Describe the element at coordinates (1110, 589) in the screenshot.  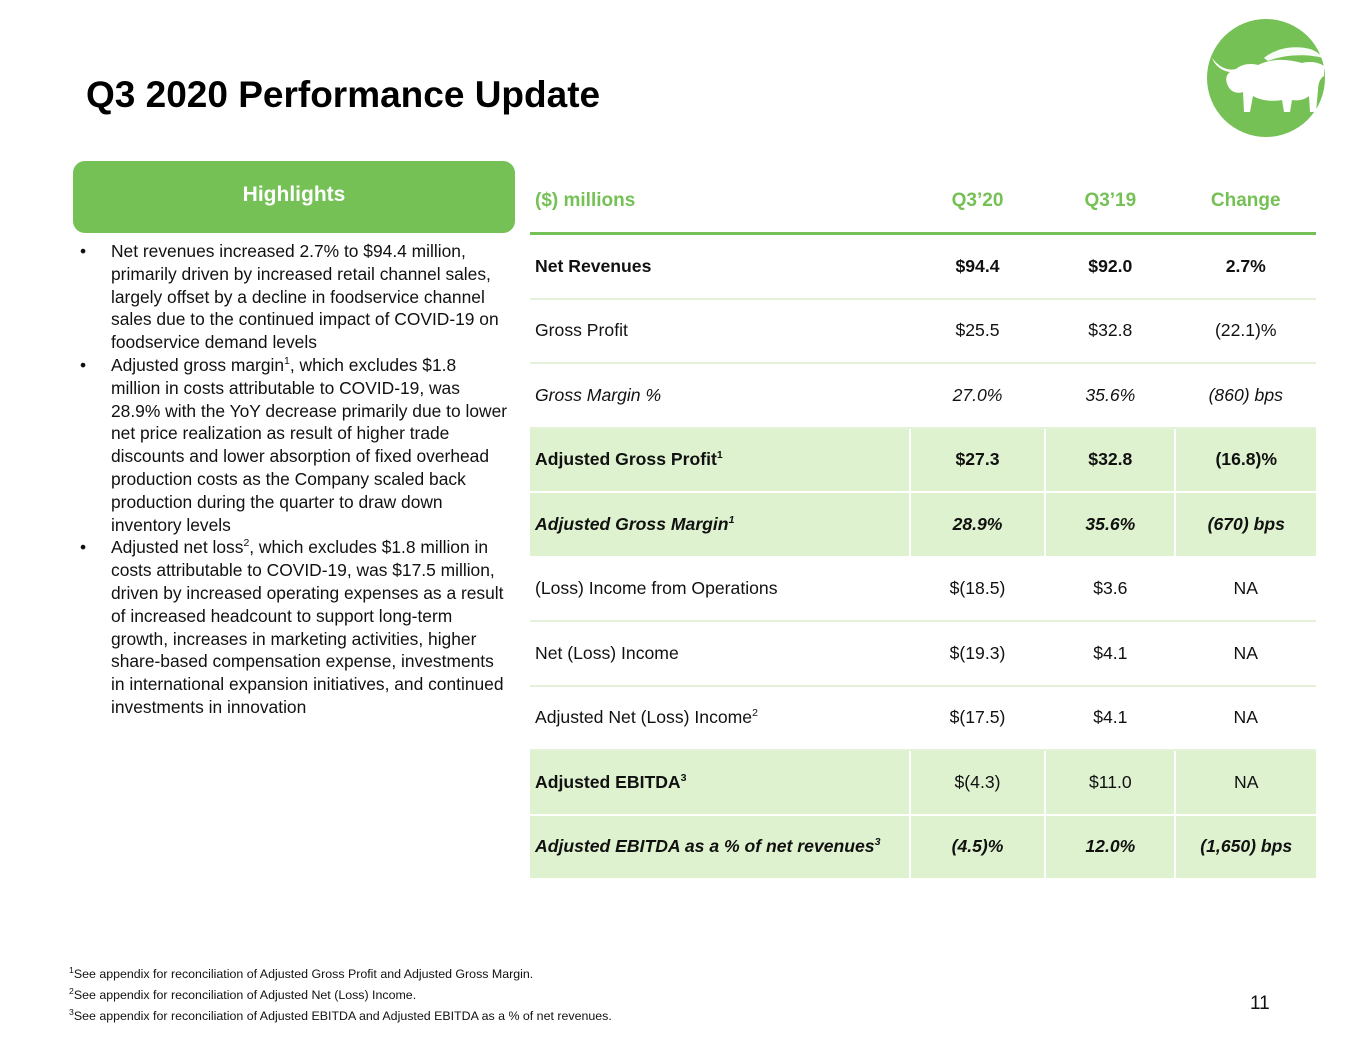
I see `table-cell-q319: $3.6` at that location.